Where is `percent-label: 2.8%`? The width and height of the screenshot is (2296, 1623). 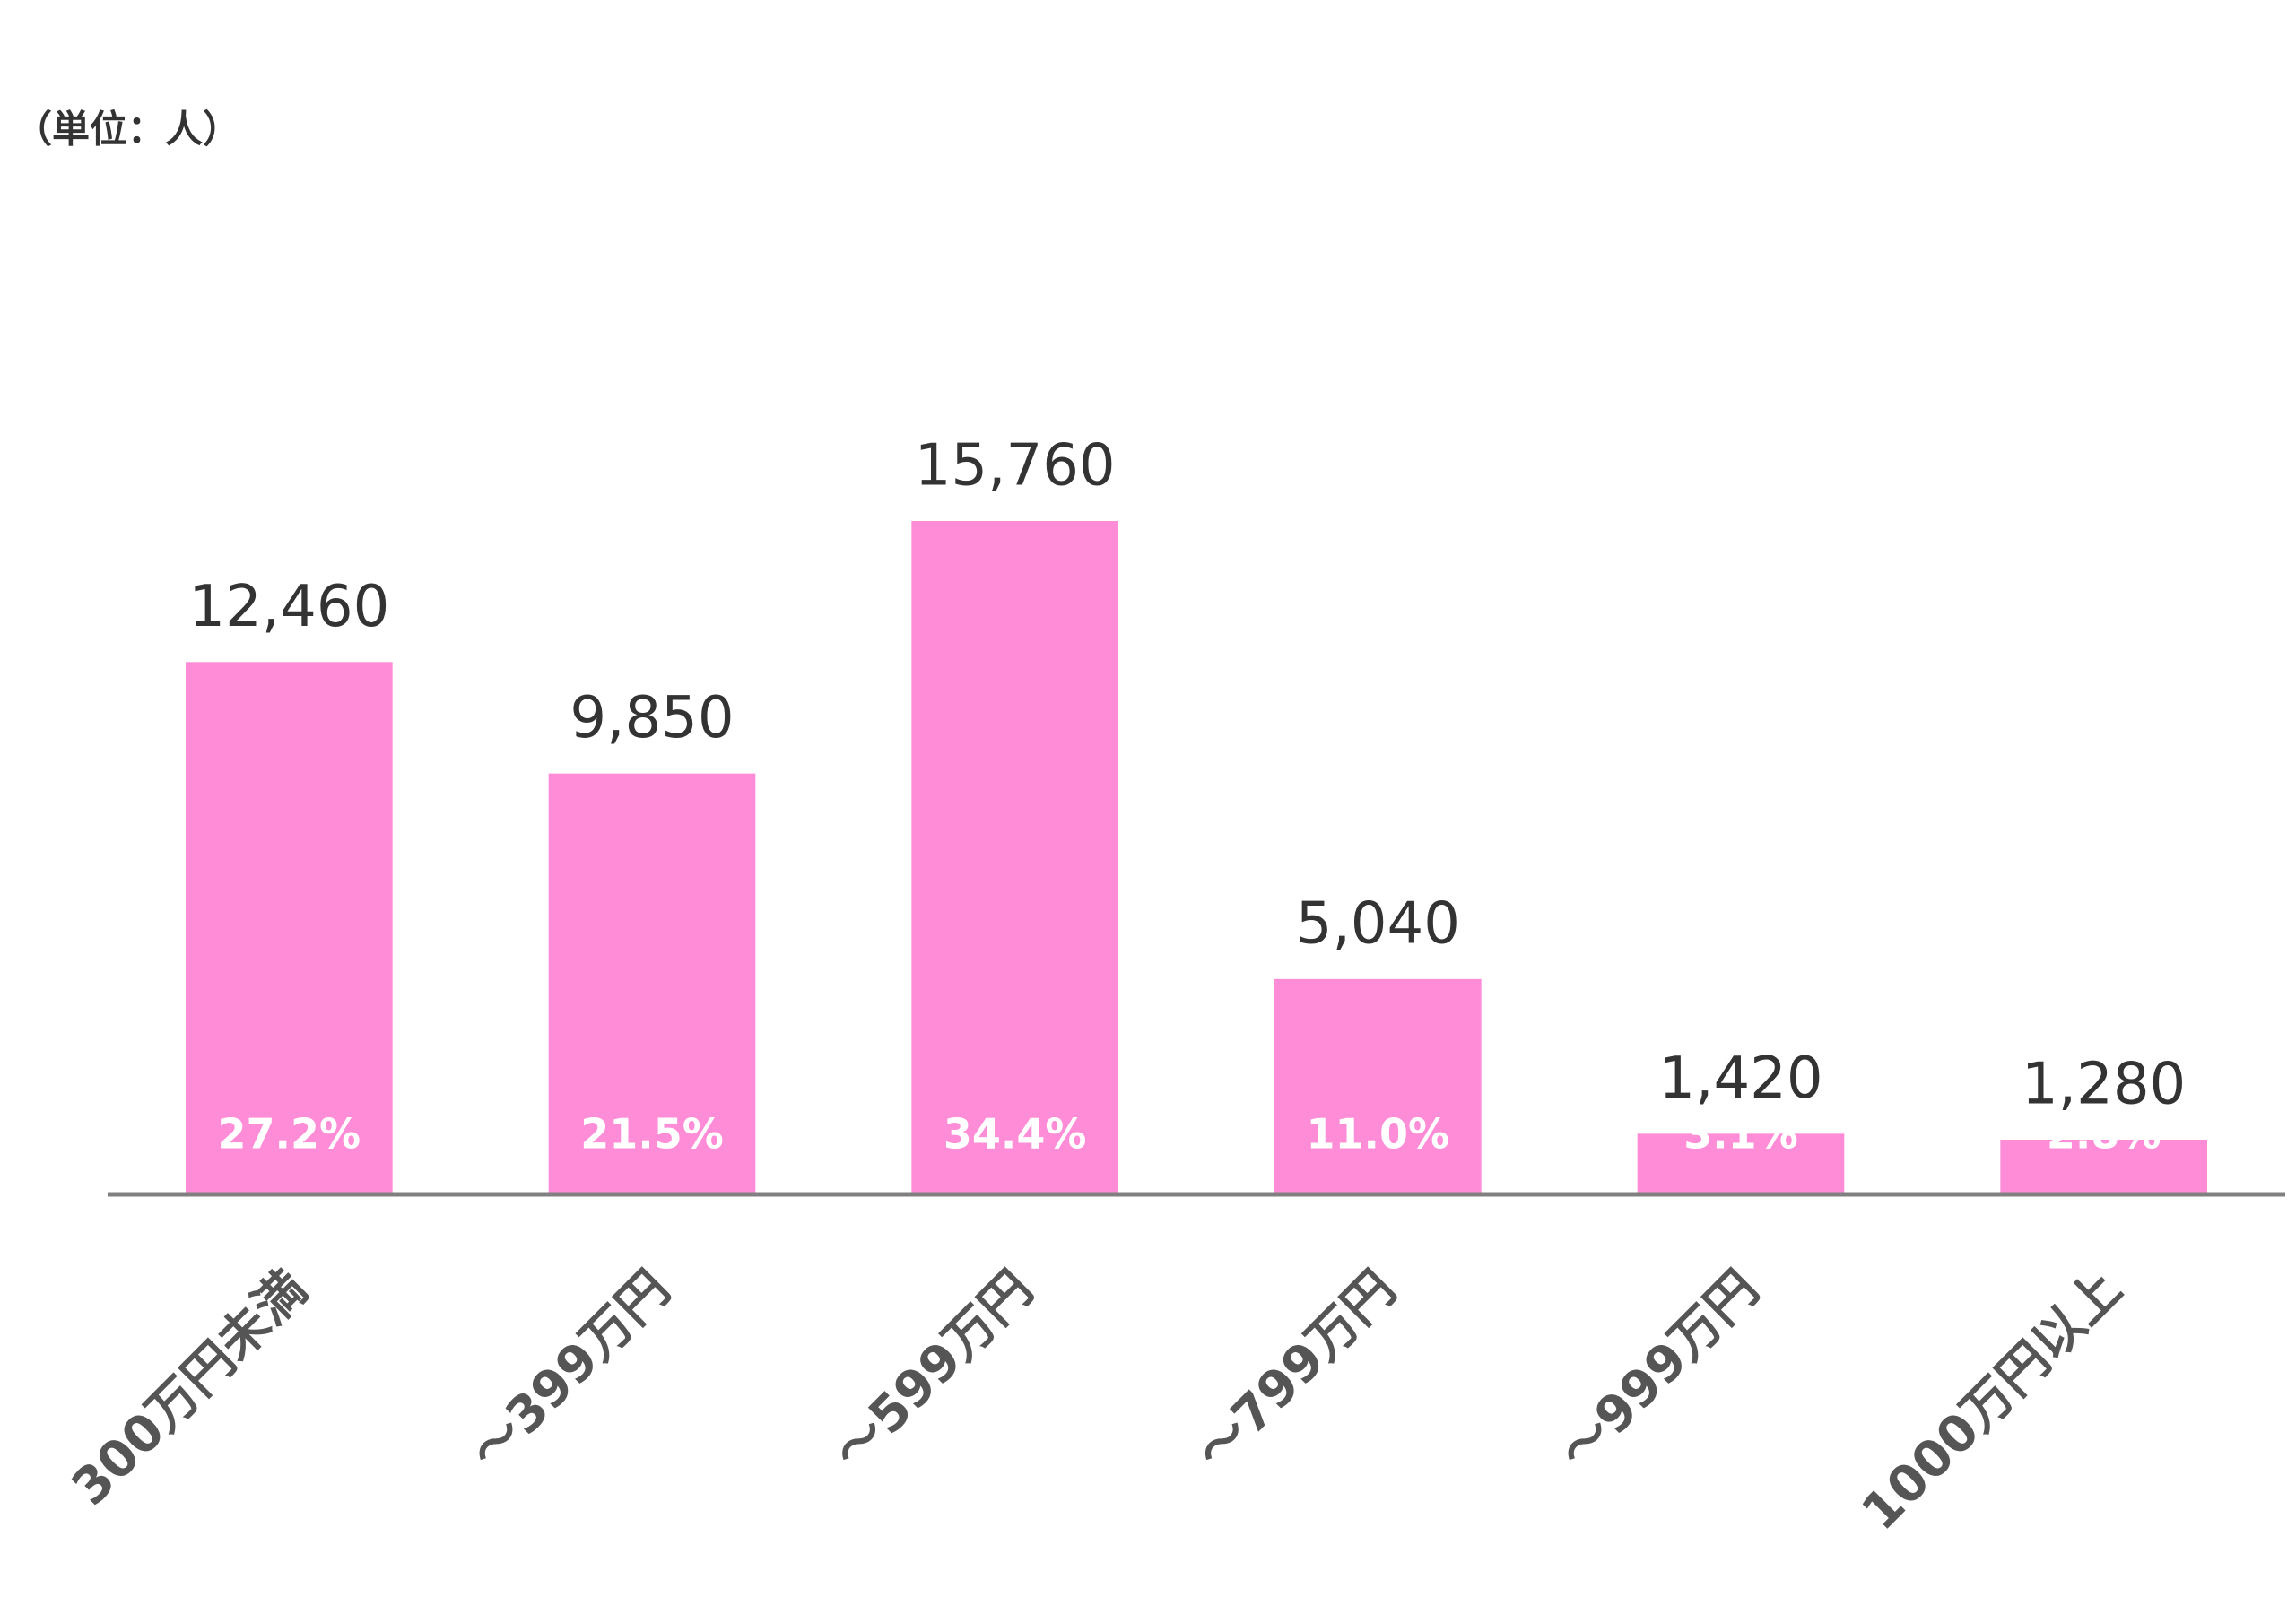
percent-label: 2.8% is located at coordinates (2104, 1134).